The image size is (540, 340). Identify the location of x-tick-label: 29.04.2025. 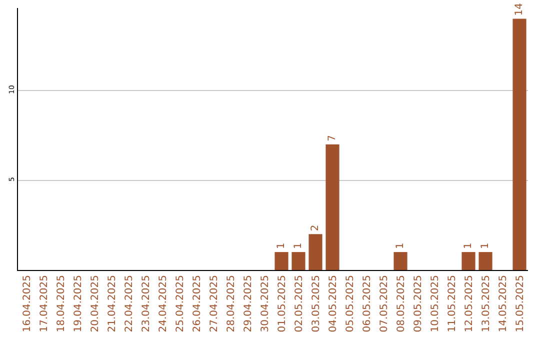
(248, 303).